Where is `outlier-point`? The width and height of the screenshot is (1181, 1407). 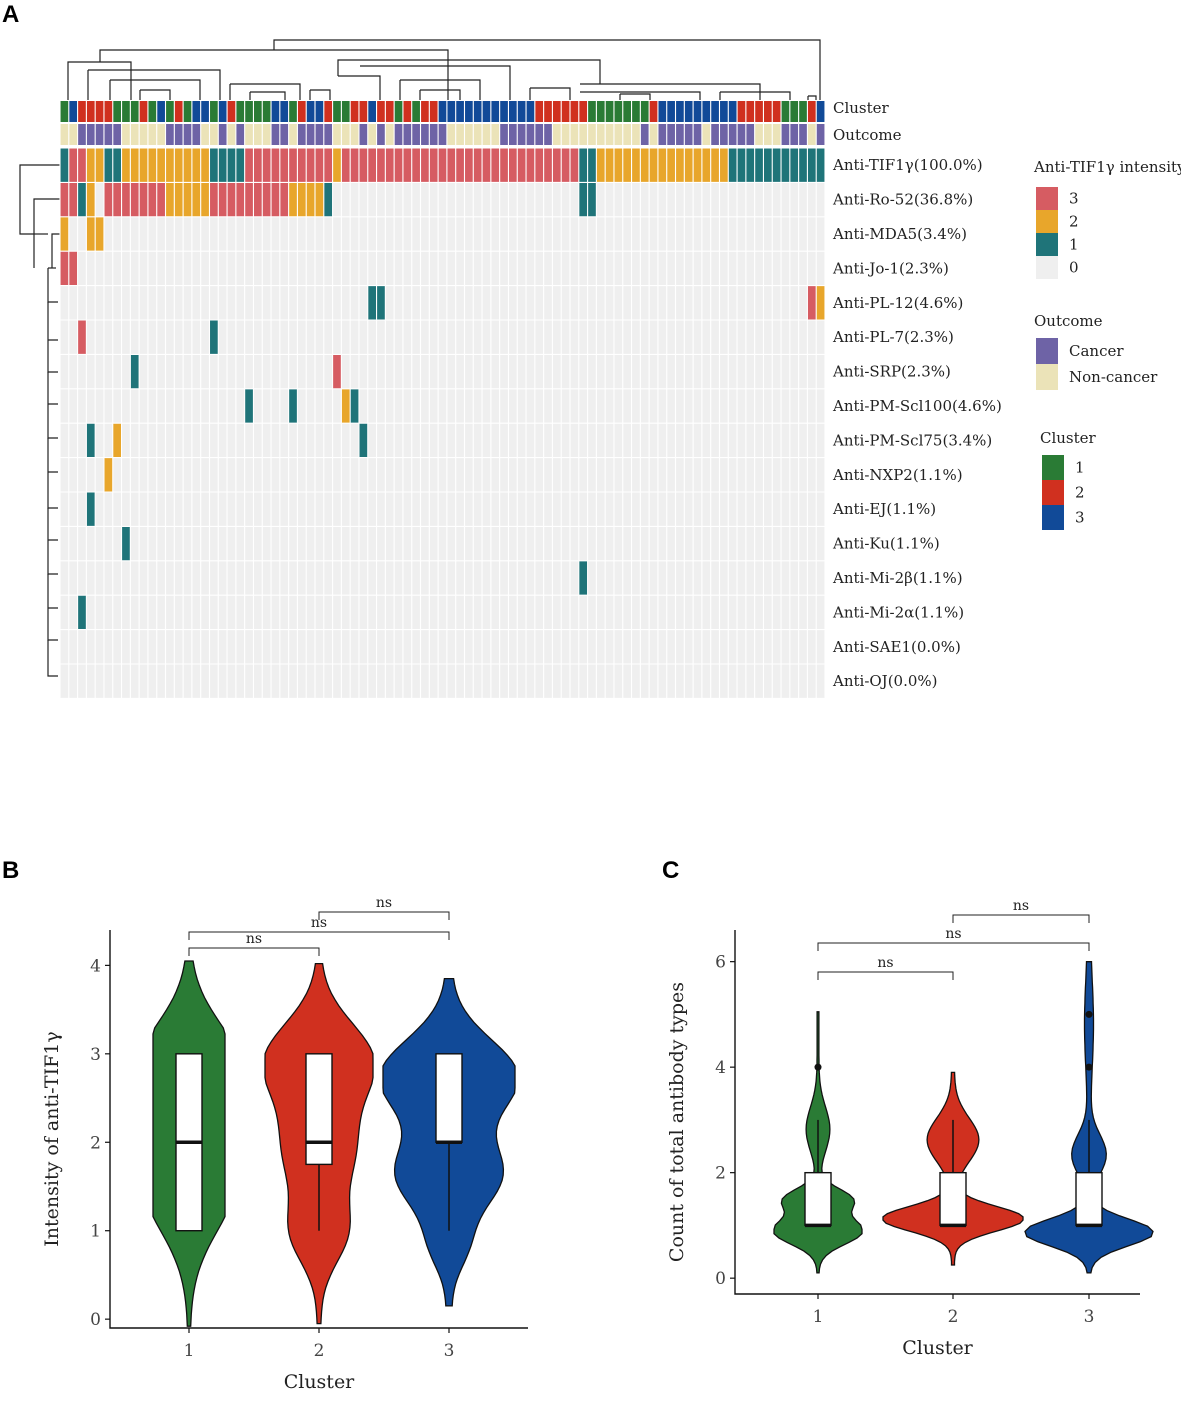 outlier-point is located at coordinates (1089, 1014).